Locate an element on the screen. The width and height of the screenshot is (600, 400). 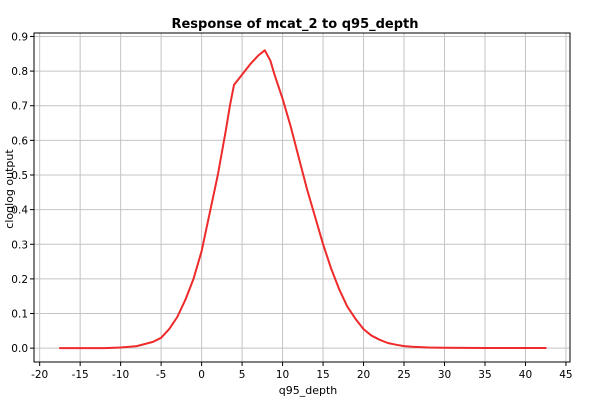
y-tick-label: 0.8 is located at coordinates (19, 72).